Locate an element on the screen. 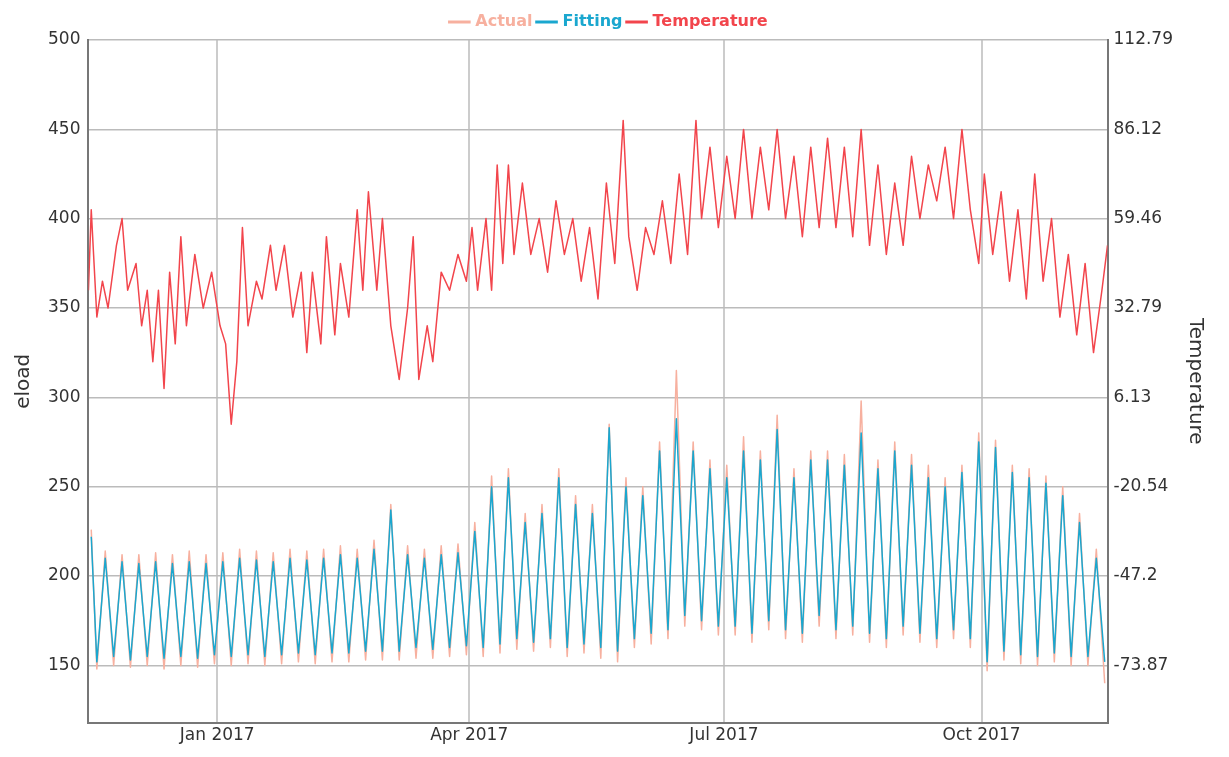  y-tick-label: 250 is located at coordinates (64, 485).